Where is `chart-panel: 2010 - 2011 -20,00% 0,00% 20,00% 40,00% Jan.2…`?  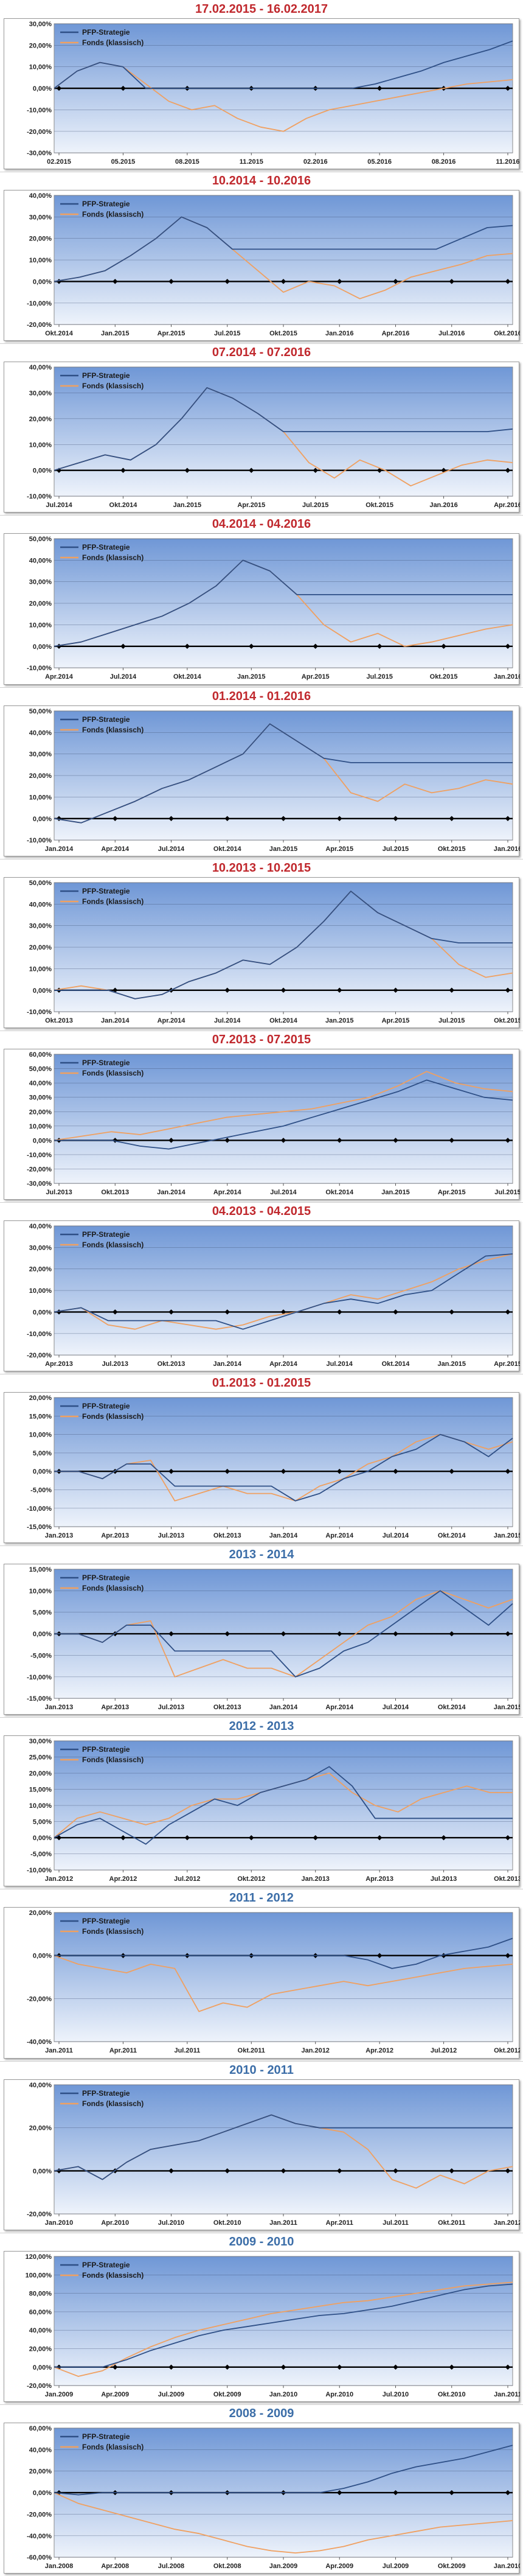
chart-panel: 2010 - 2011 -20,00% 0,00% 20,00% 40,00% Jan.2… is located at coordinates (261, 2146).